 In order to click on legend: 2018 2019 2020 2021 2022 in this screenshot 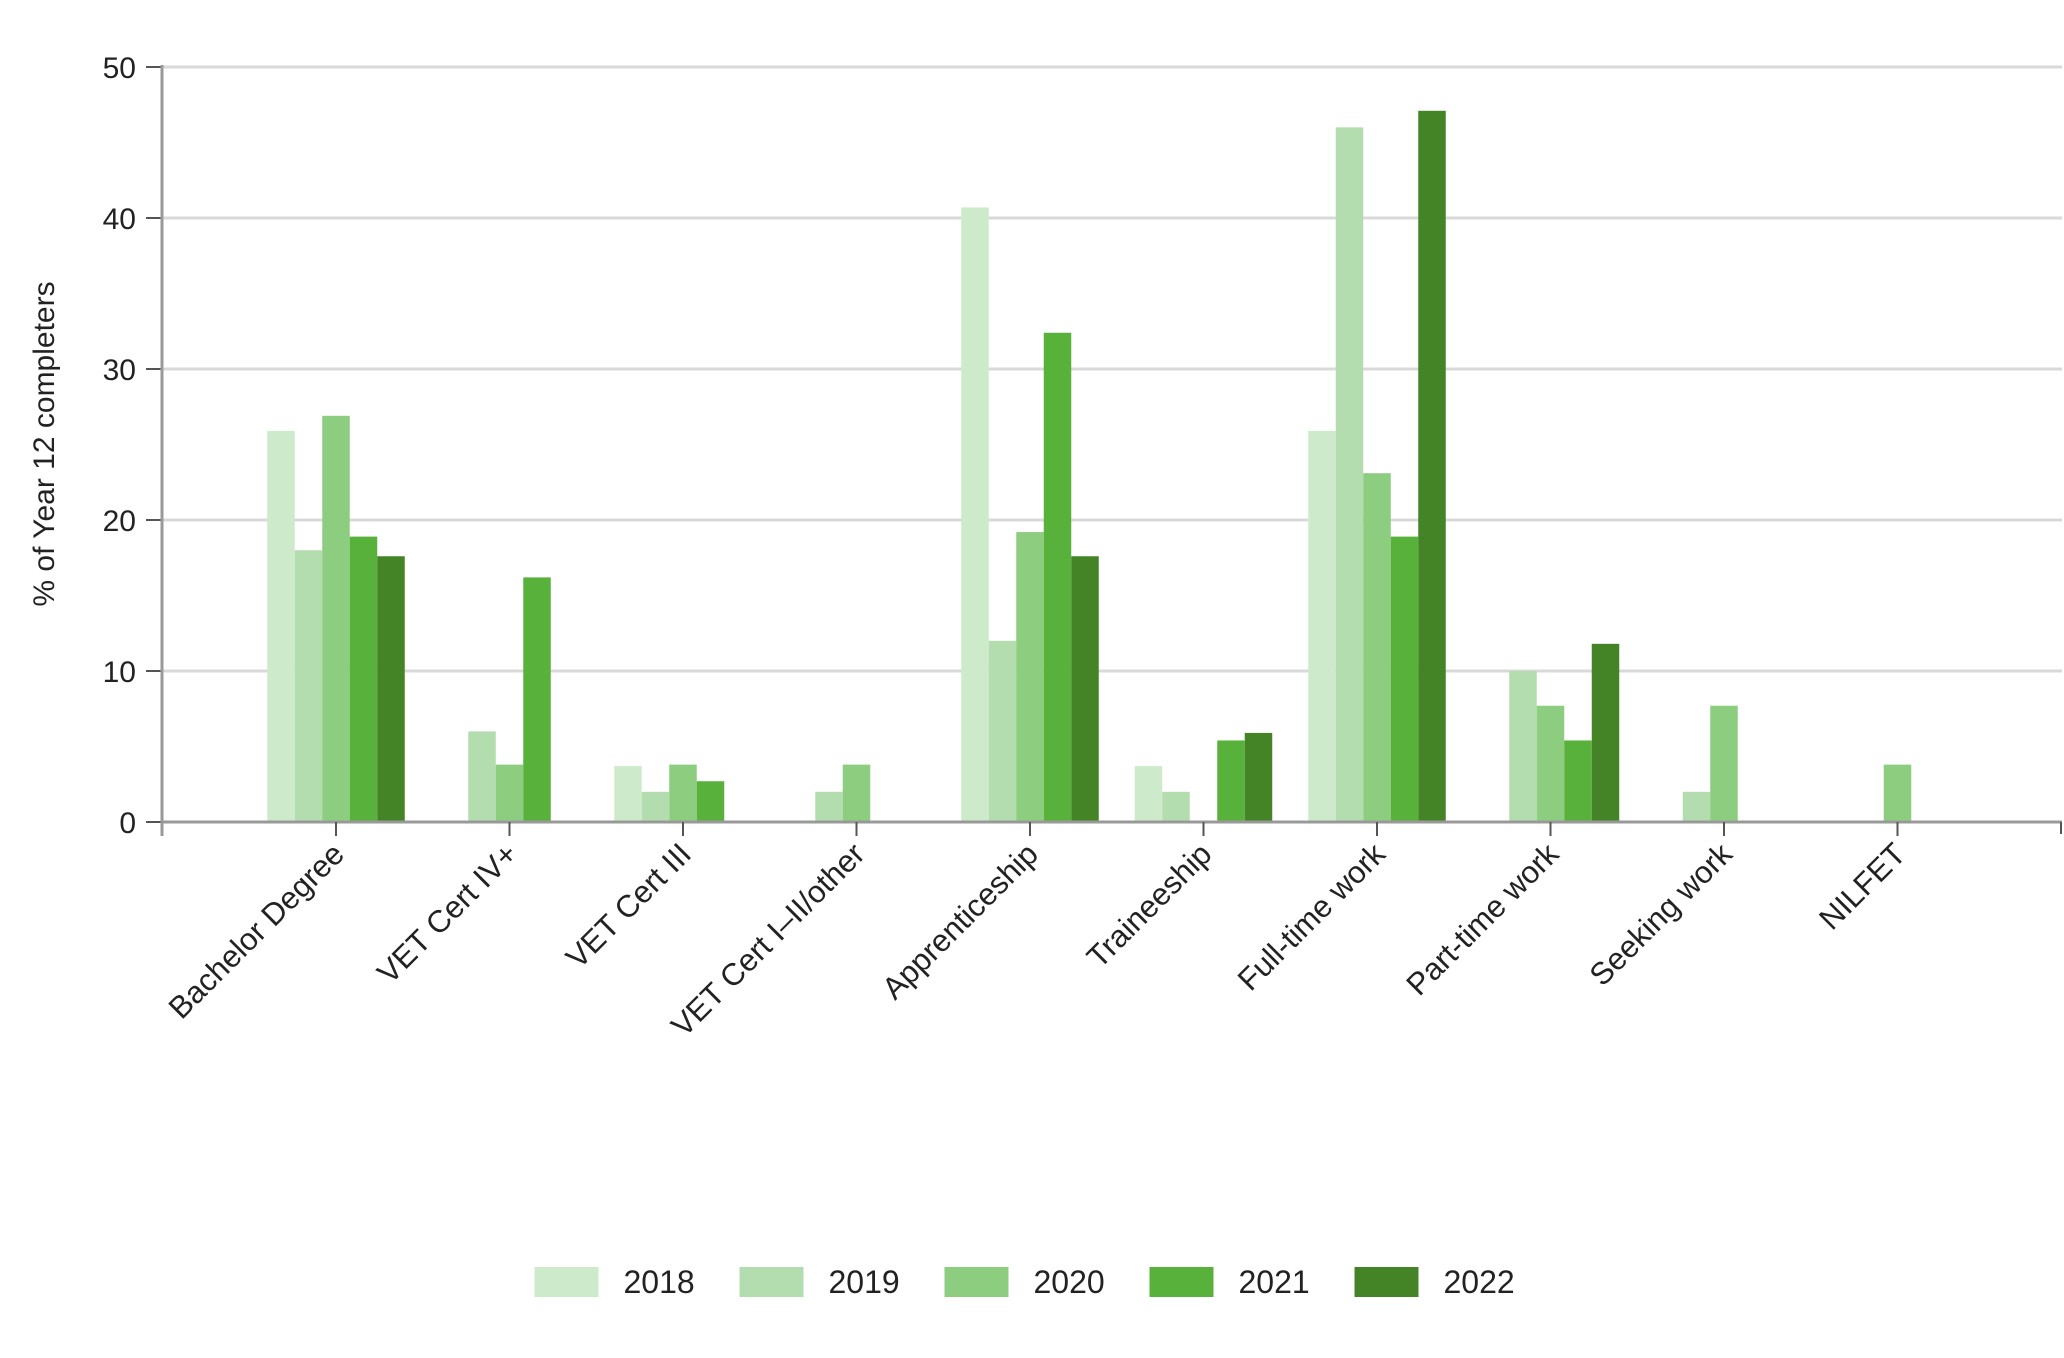, I will do `click(1024, 1282)`.